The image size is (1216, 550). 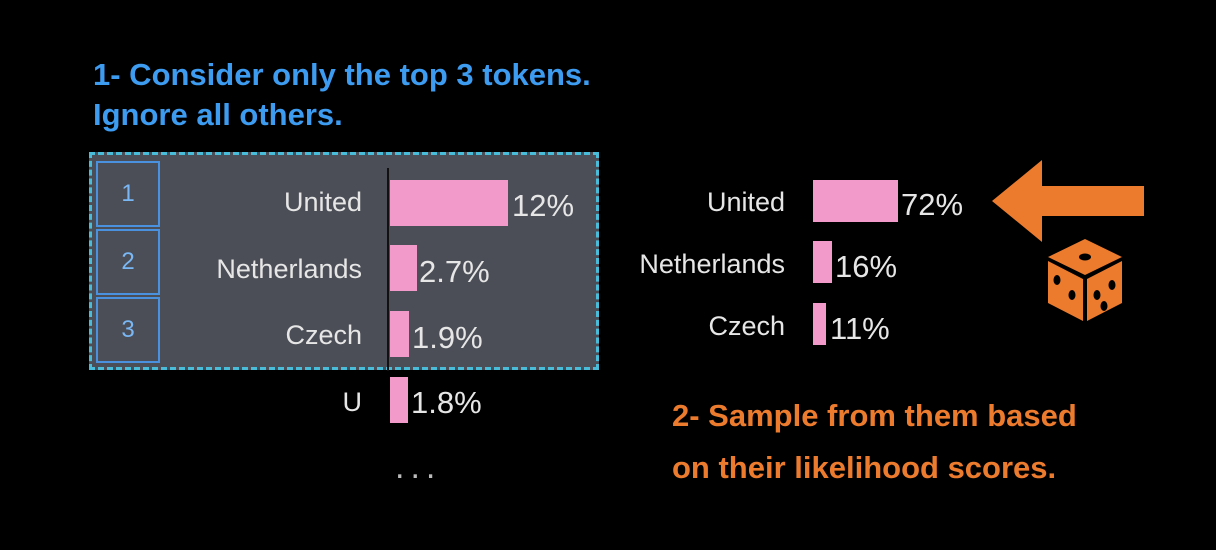 What do you see at coordinates (128, 262) in the screenshot?
I see `rank-2-box: 2` at bounding box center [128, 262].